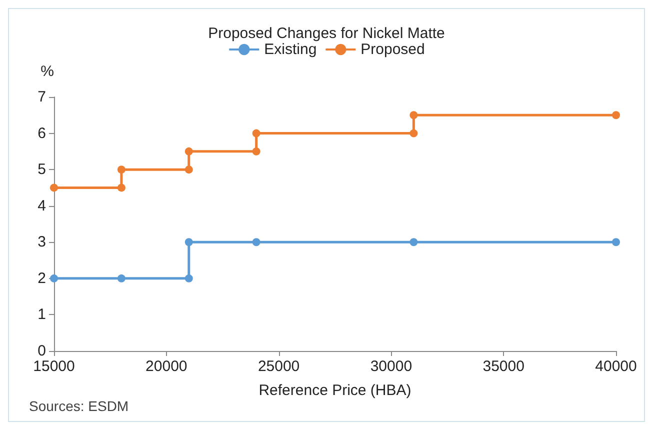 This screenshot has width=651, height=428. Describe the element at coordinates (616, 366) in the screenshot. I see `x-tick-label: 40000` at that location.